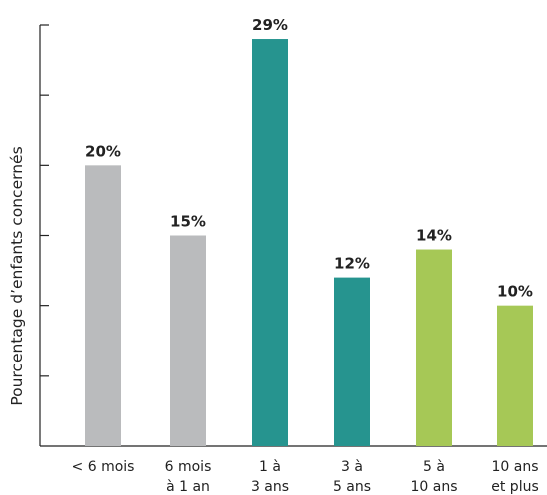 This screenshot has height=495, width=547. Describe the element at coordinates (188, 467) in the screenshot. I see `x-tick-label: 6 mois` at that location.